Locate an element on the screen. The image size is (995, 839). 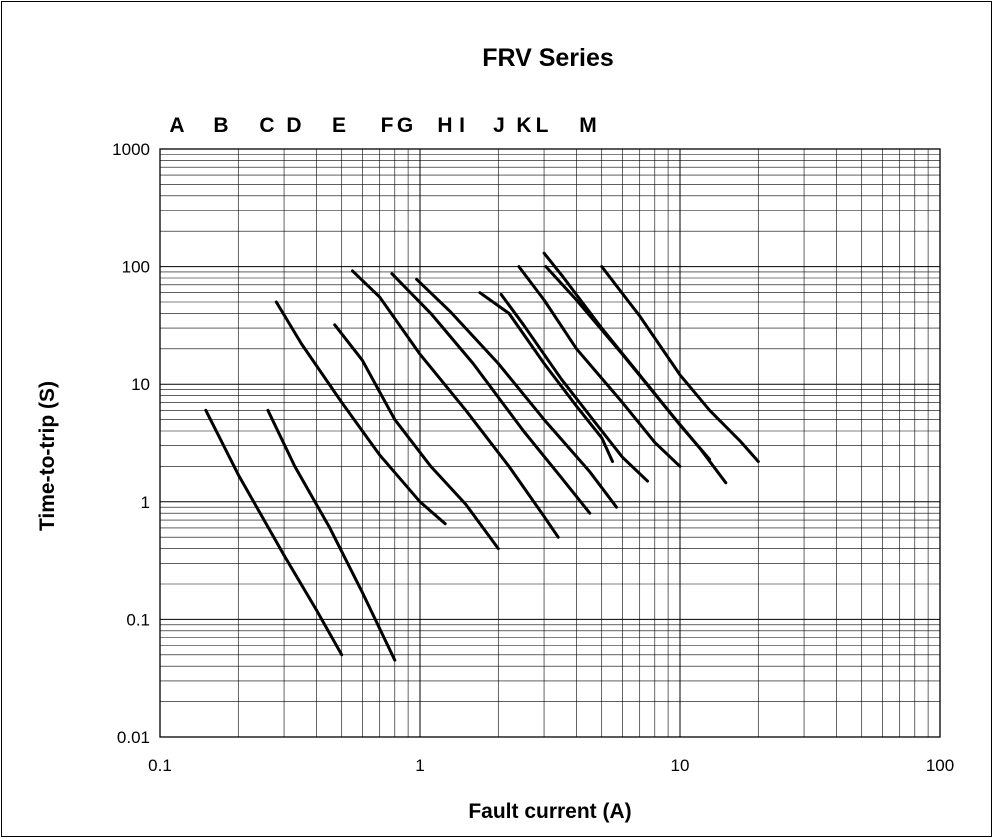
x-tick-labels: 0.1 1 10 100 is located at coordinates (551, 765).